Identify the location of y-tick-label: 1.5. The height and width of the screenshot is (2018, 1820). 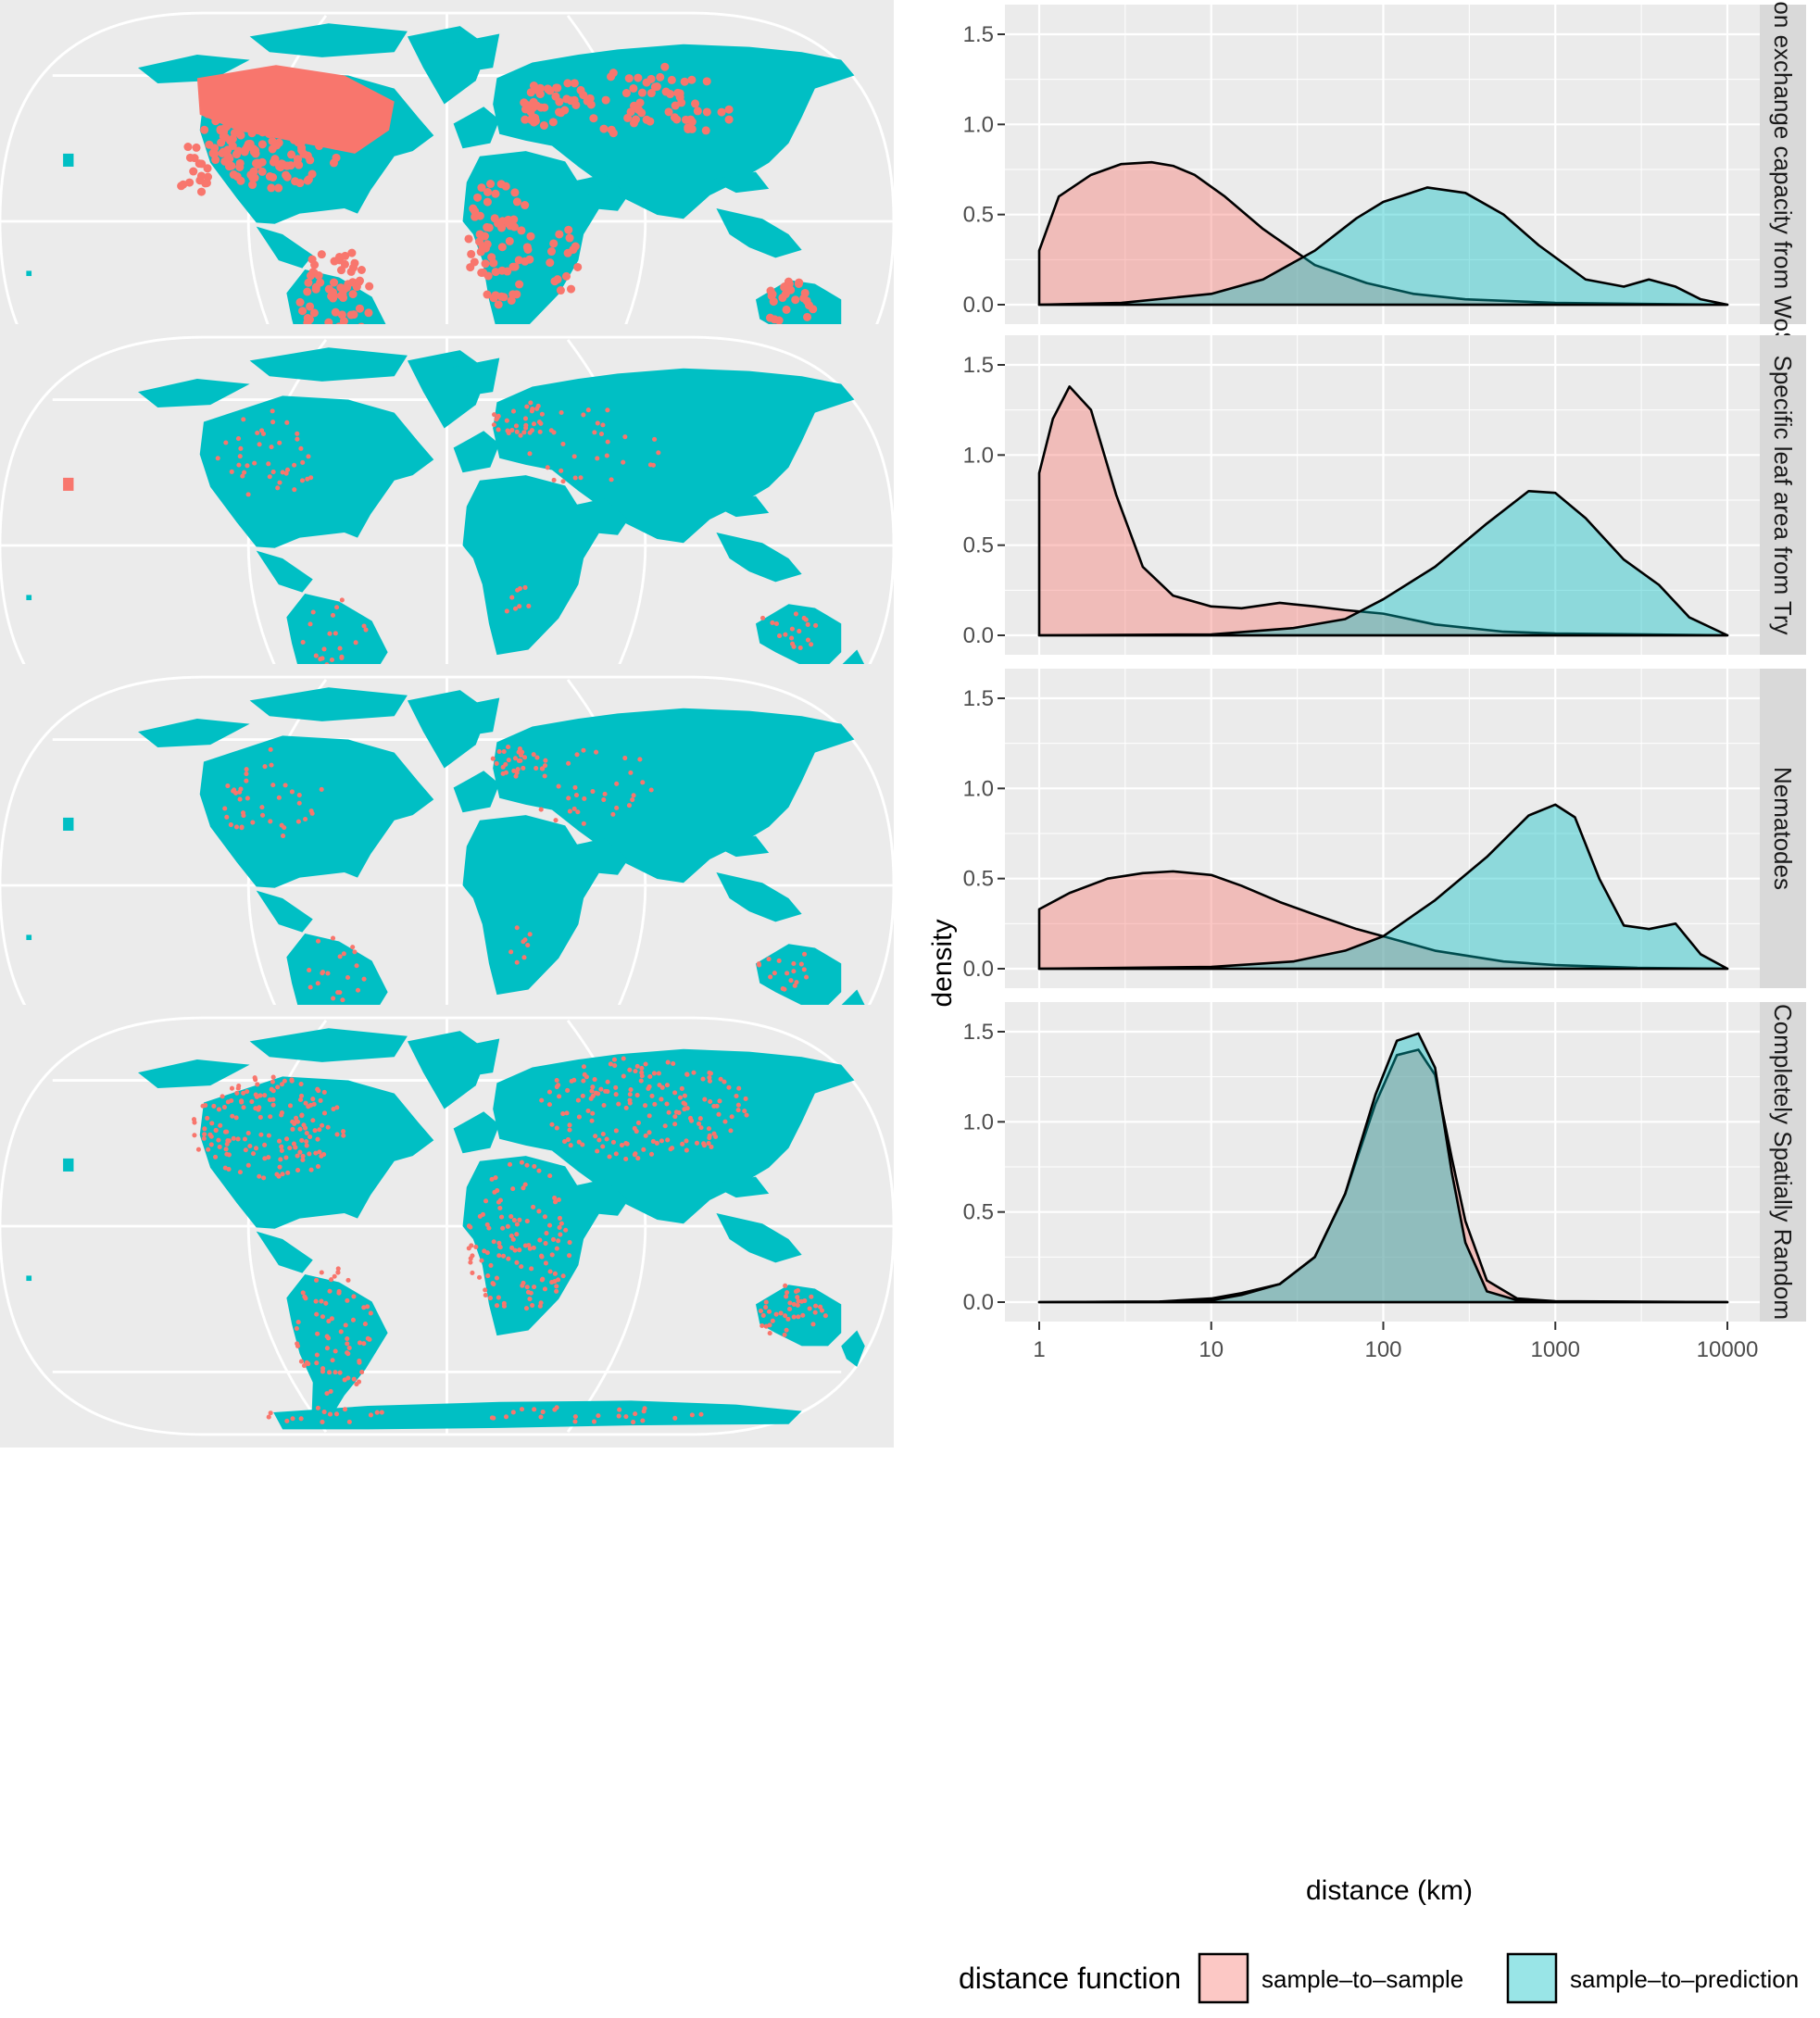
(978, 365).